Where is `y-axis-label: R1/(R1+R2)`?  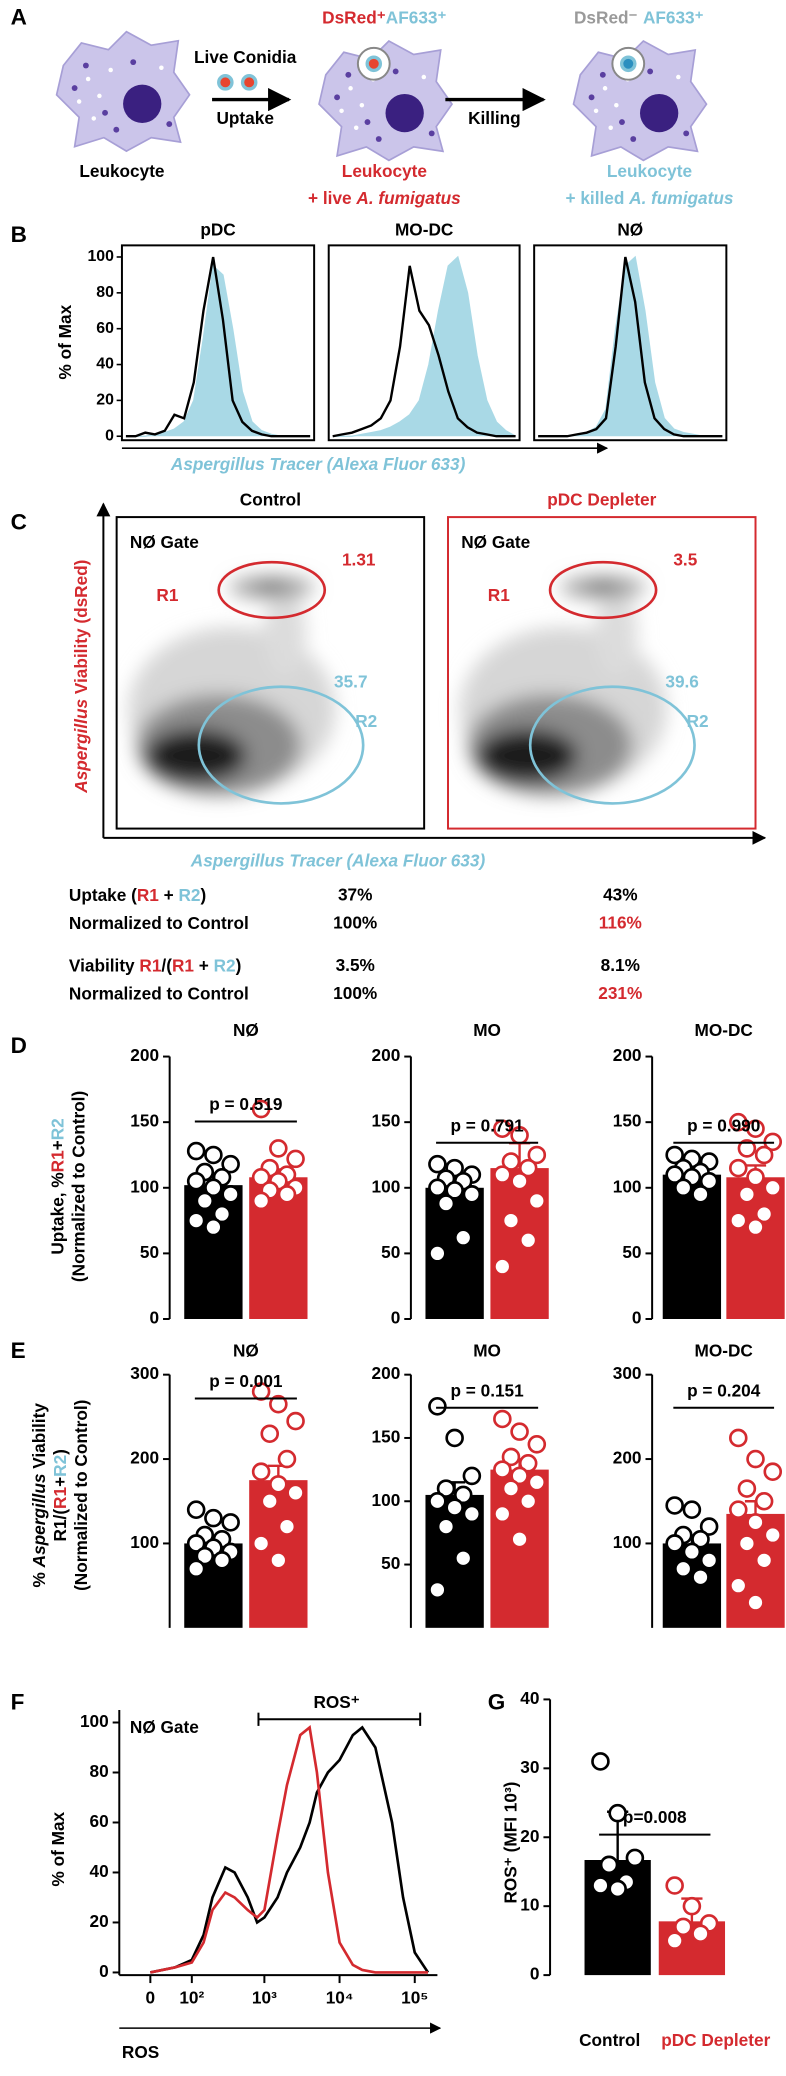
y-axis-label: R1/(R1+R2) is located at coordinates (60, 1495).